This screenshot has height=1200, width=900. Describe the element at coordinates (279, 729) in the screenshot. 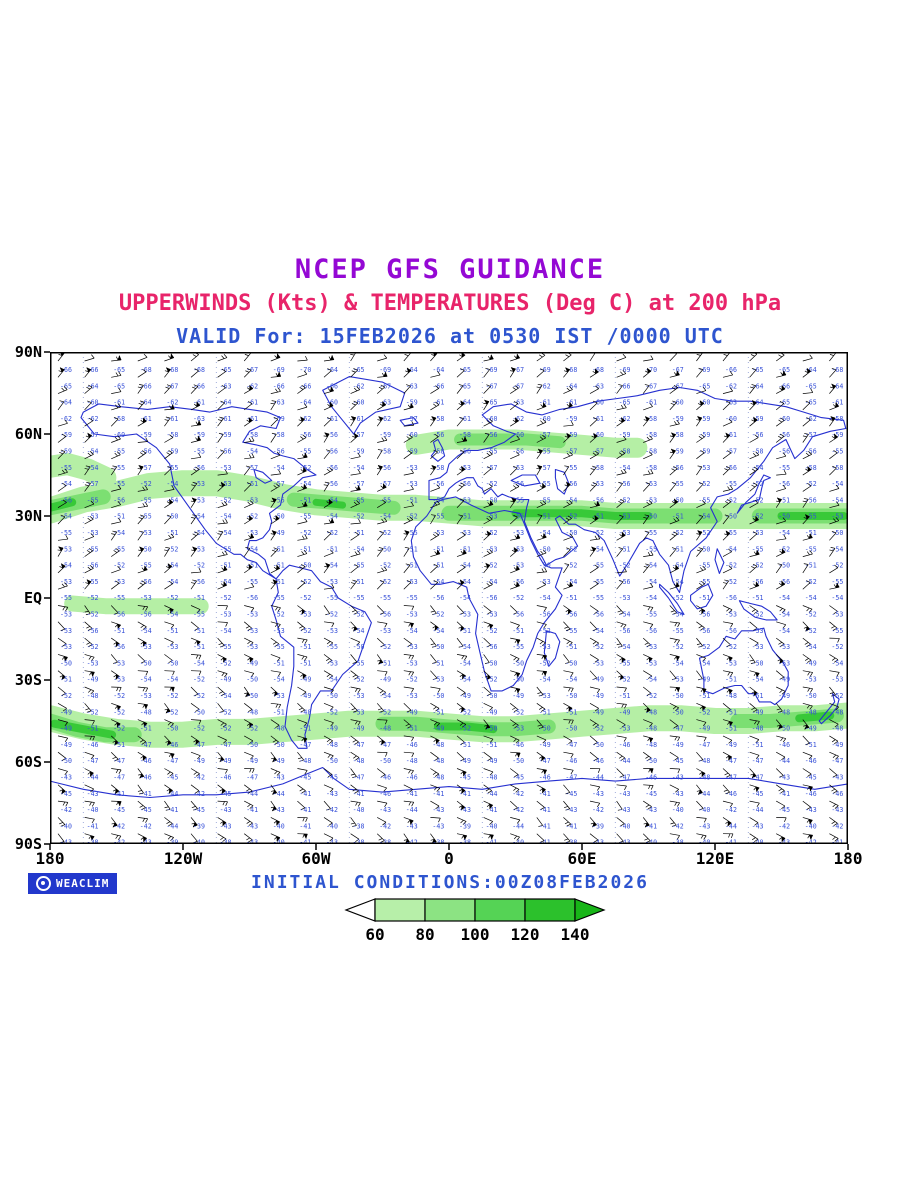

I see `svg-text: -48` at that location.